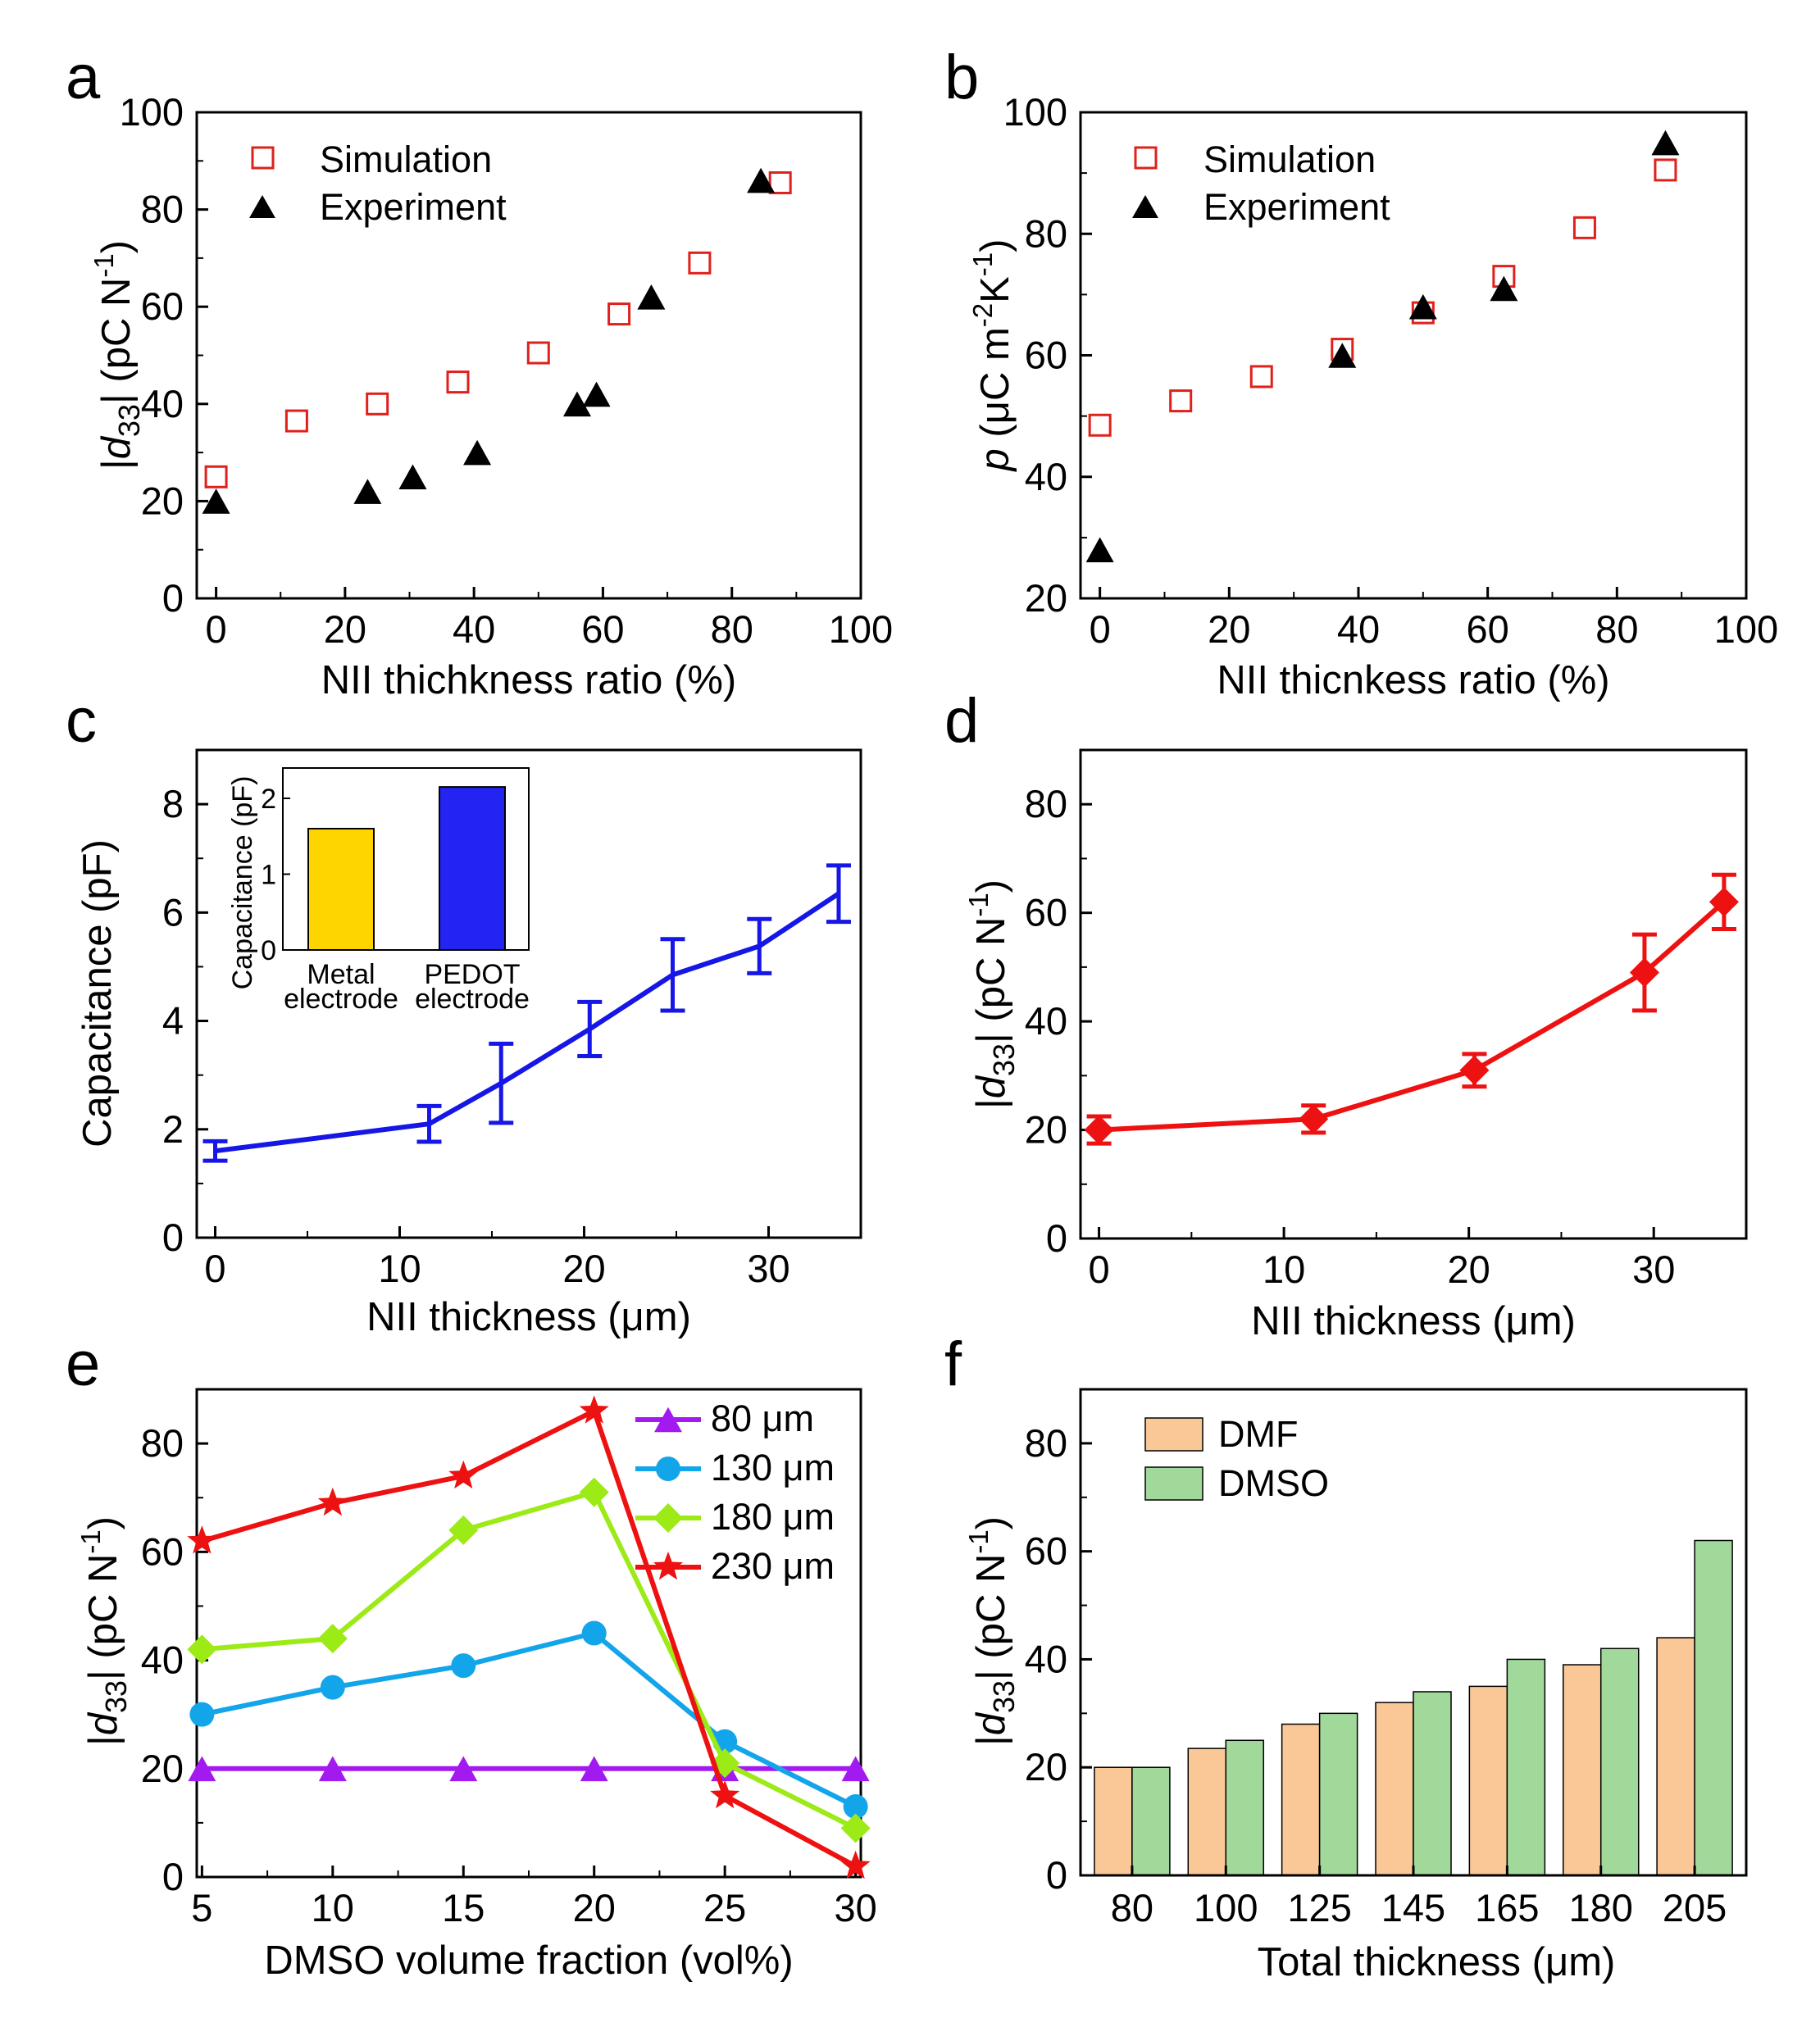 Image resolution: width=1820 pixels, height=2027 pixels. Describe the element at coordinates (1035, 112) in the screenshot. I see `y-tick-label-b: 100` at that location.